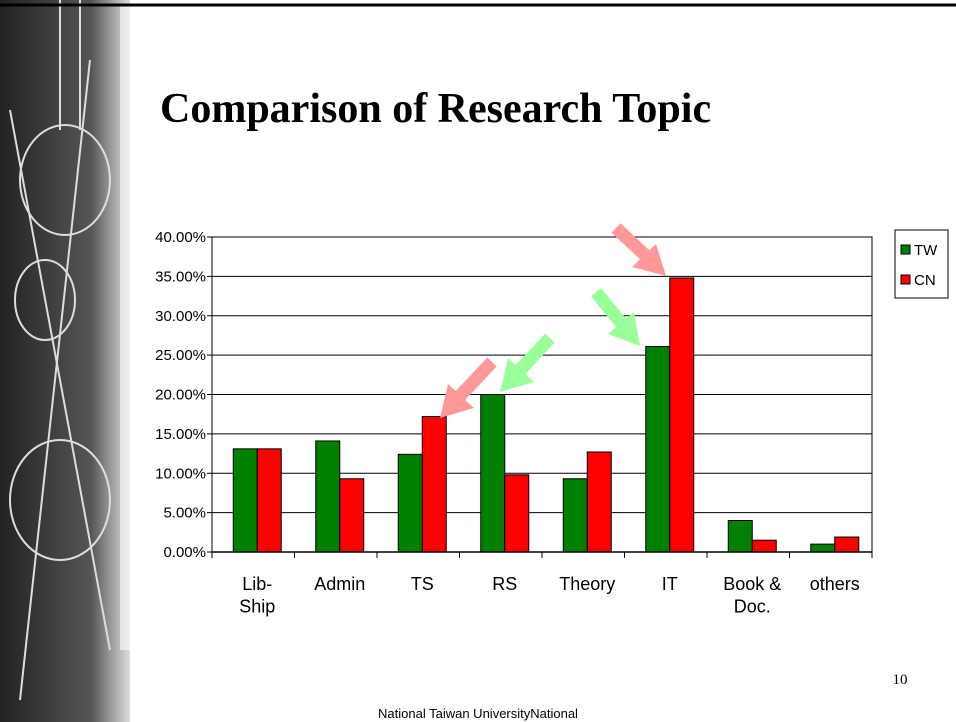  Describe the element at coordinates (257, 595) in the screenshot. I see `x-tick-label: Lib-Ship` at that location.